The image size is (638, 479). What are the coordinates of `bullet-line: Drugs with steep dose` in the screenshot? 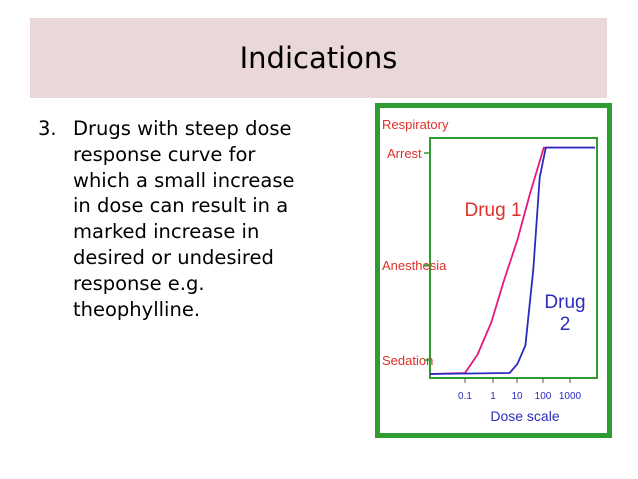 It's located at (182, 128).